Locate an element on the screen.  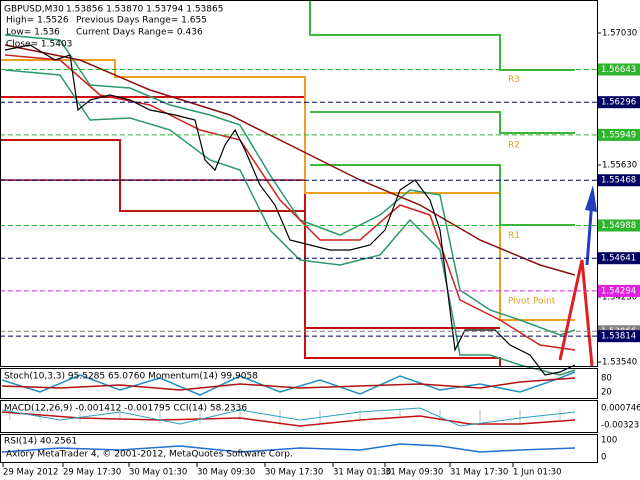
time-label: 30 May 09:30 is located at coordinates (226, 473).